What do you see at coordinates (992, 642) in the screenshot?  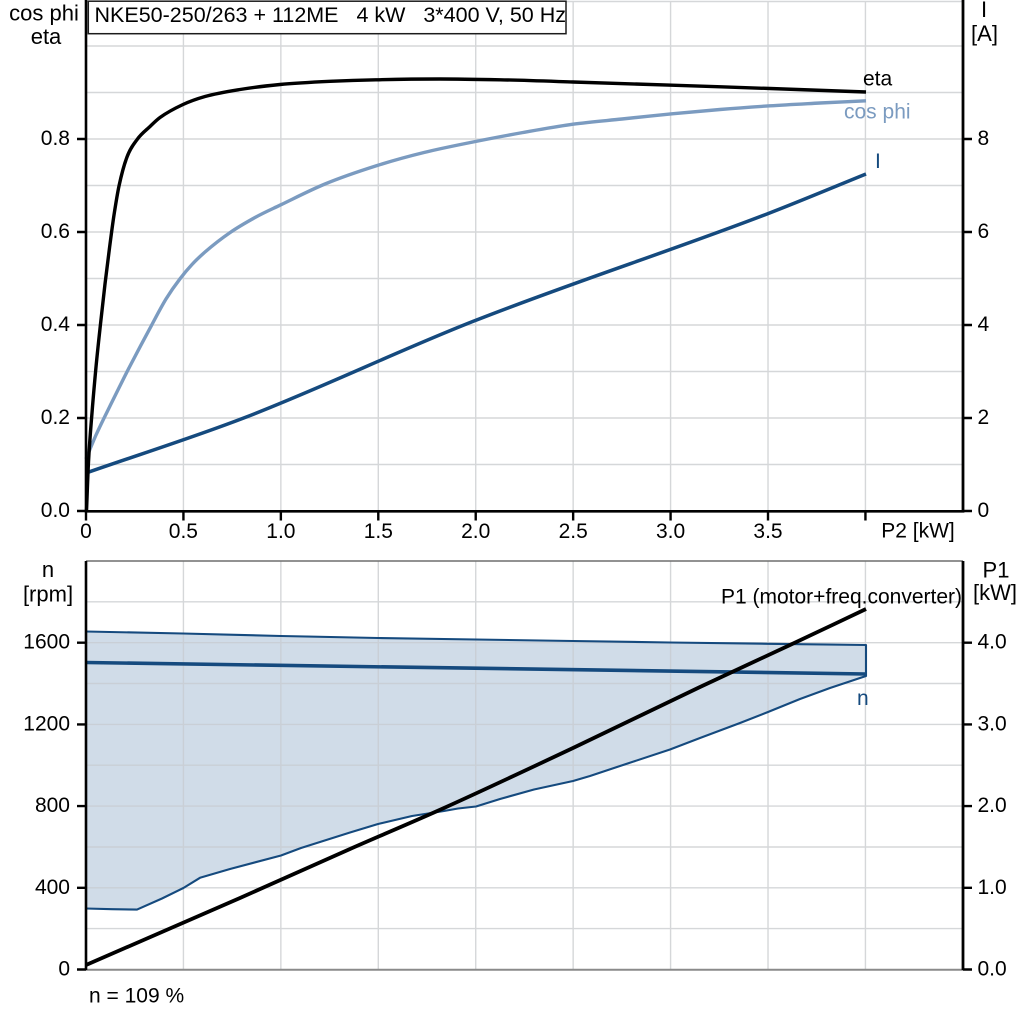 I see `svg-text: 4.0` at bounding box center [992, 642].